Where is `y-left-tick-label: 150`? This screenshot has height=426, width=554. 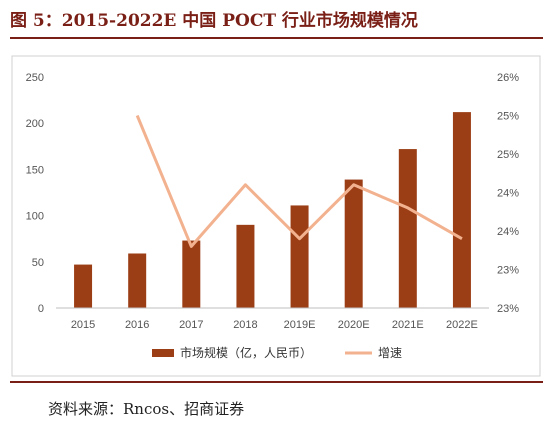
y-left-tick-label: 150 is located at coordinates (35, 170).